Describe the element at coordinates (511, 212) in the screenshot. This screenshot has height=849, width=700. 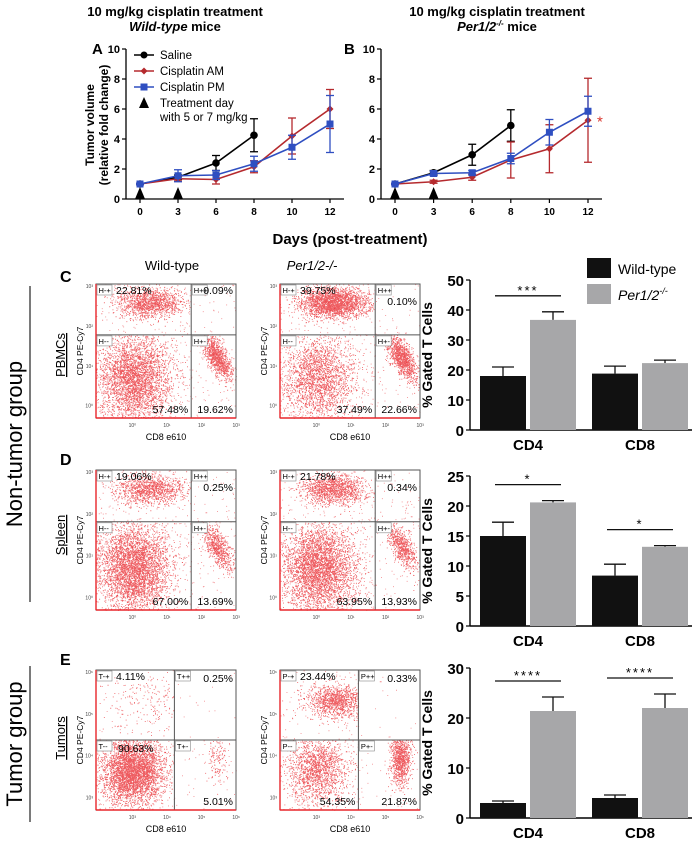
I see `x-tick-label: 8` at that location.